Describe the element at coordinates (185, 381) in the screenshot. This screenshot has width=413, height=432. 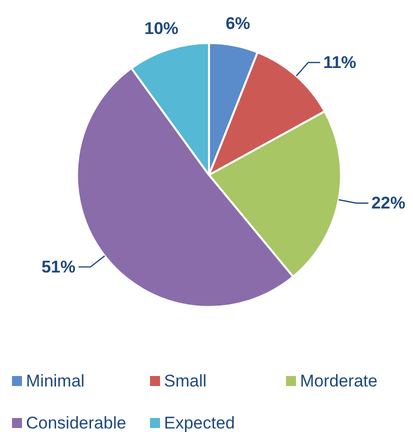
I see `legend-label: Small` at that location.